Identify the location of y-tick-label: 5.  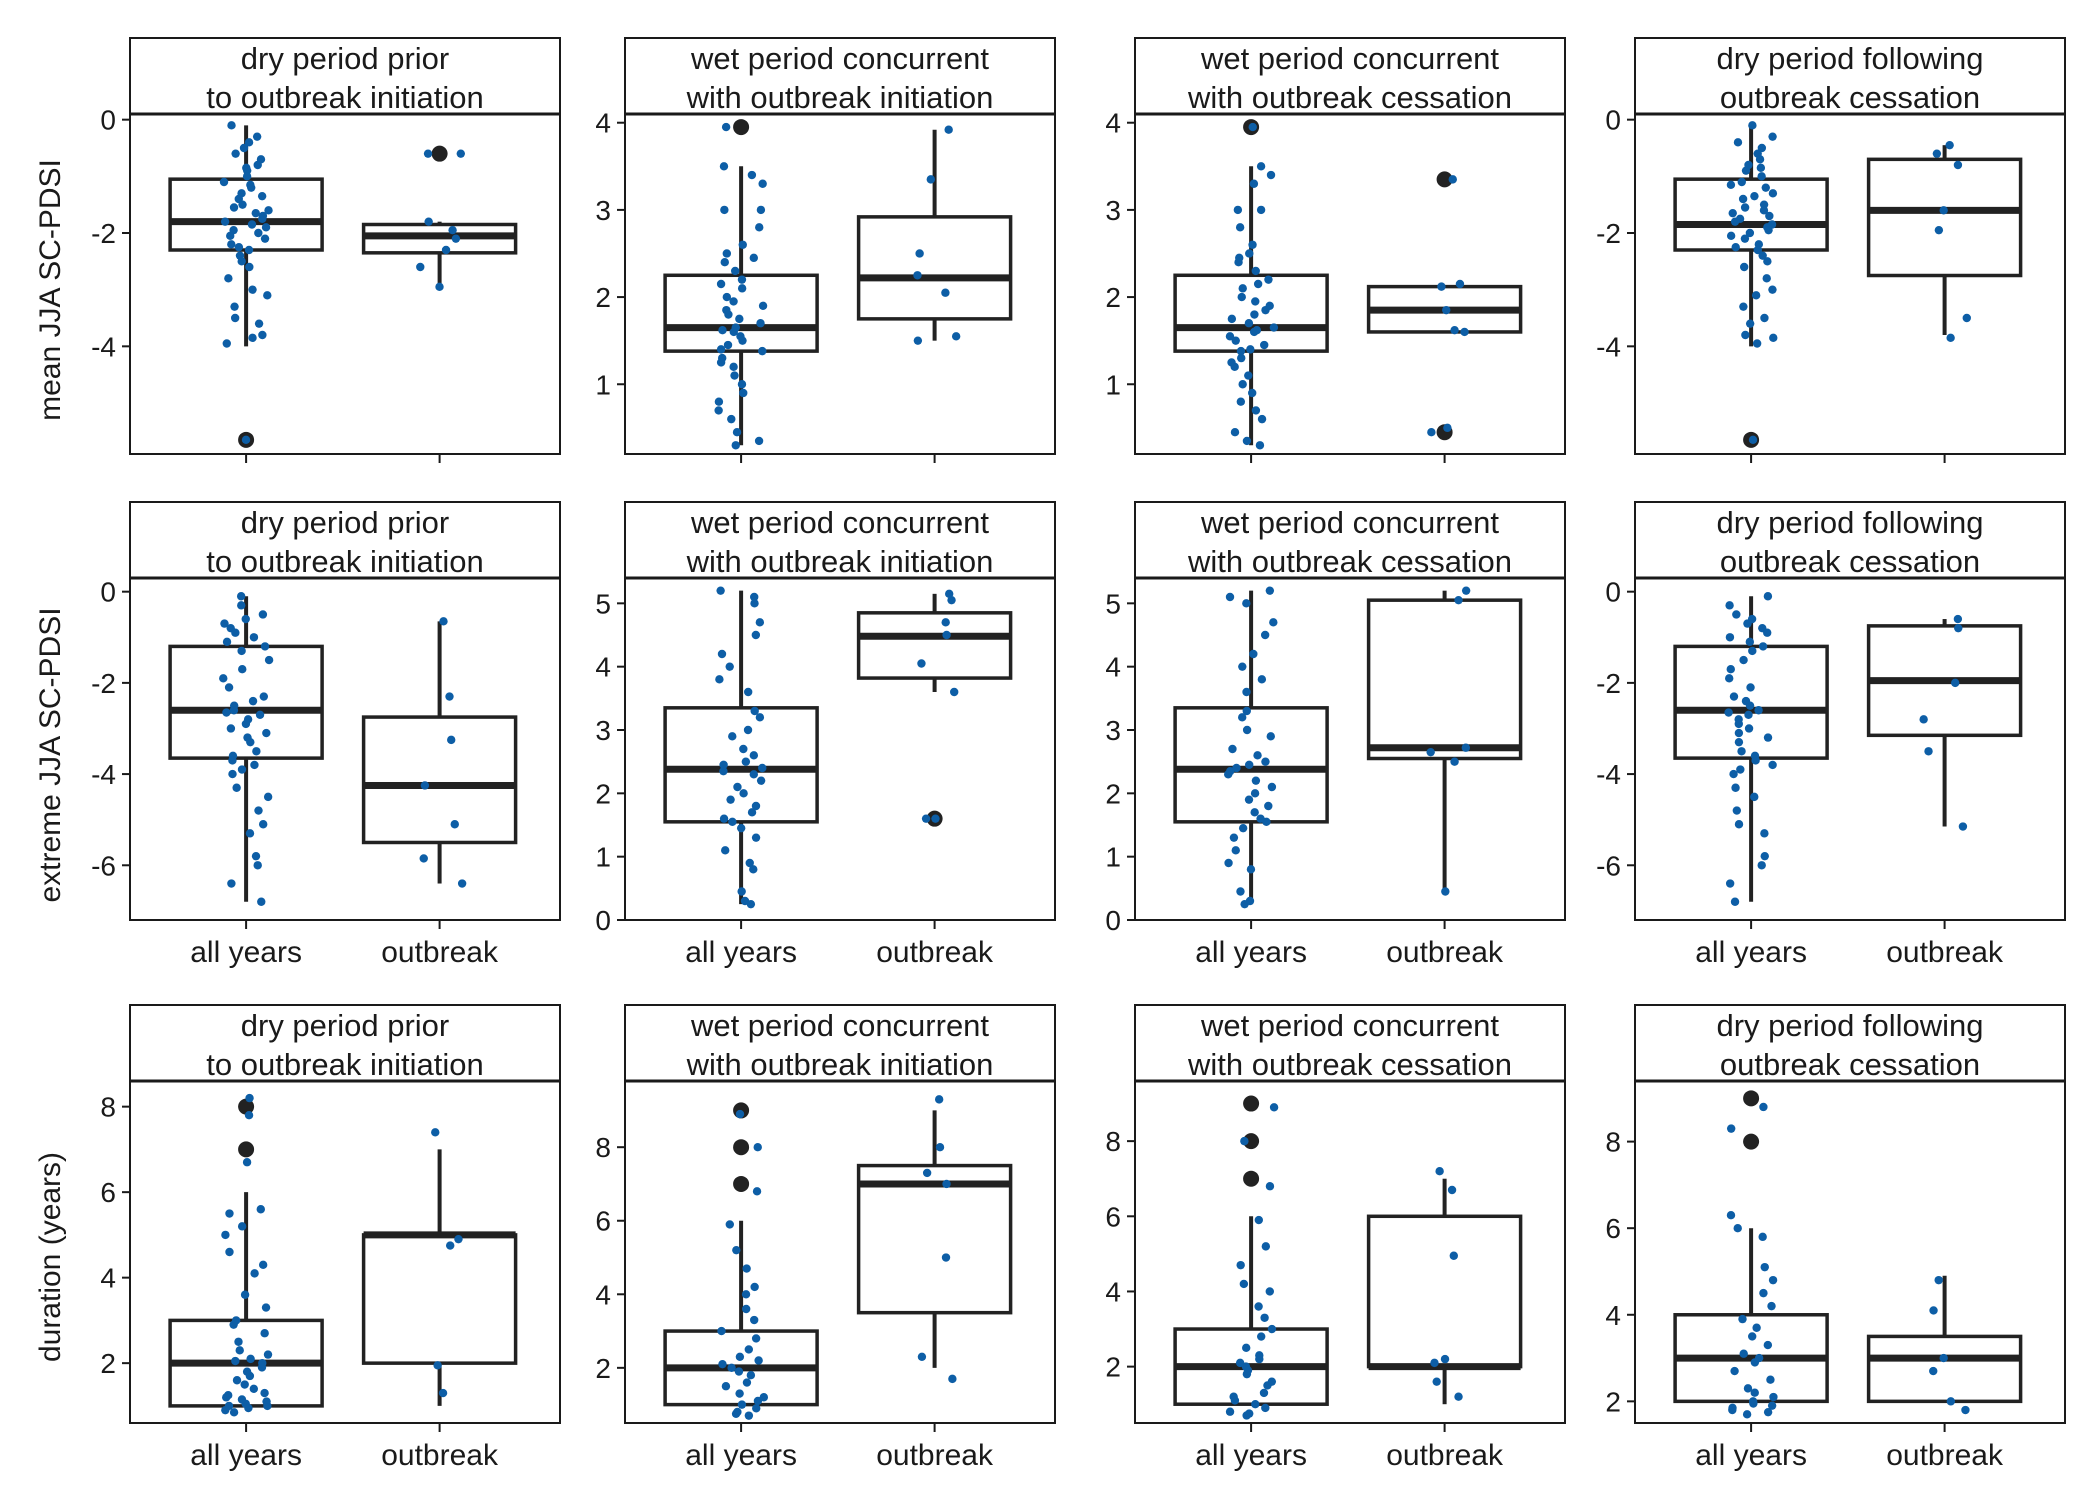
(603, 603).